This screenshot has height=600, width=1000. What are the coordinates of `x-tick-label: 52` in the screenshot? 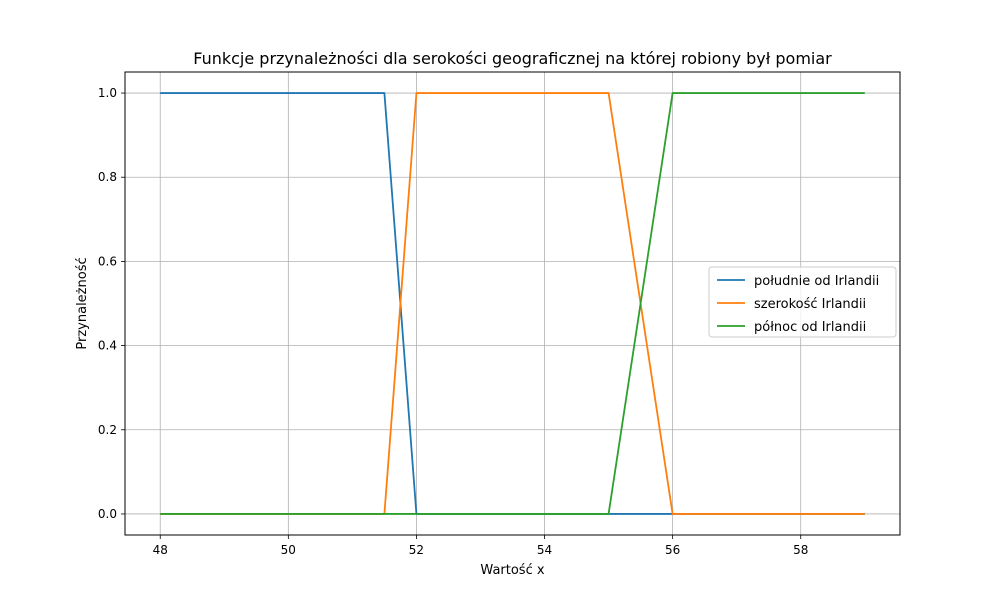 It's located at (416, 550).